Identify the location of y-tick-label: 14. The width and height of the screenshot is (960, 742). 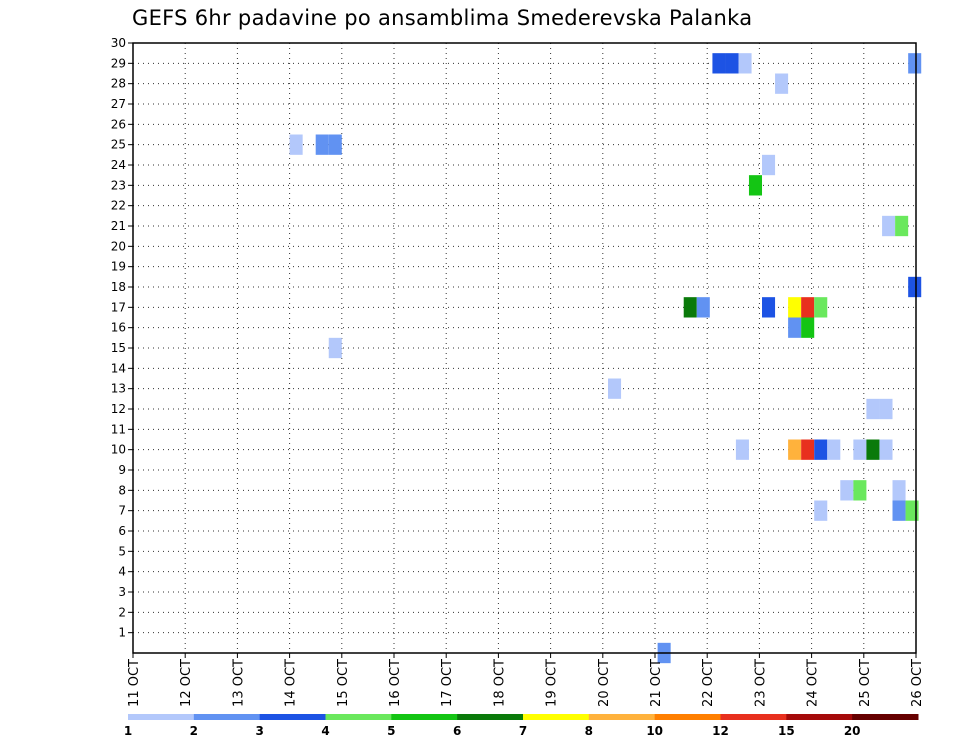
(118, 368).